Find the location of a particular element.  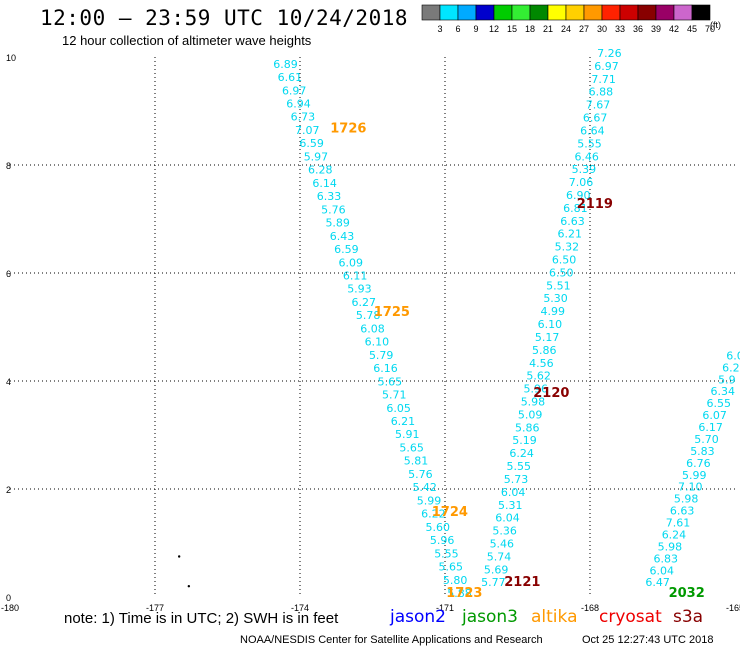

wave-height-value: 6.22 is located at coordinates (433, 514).